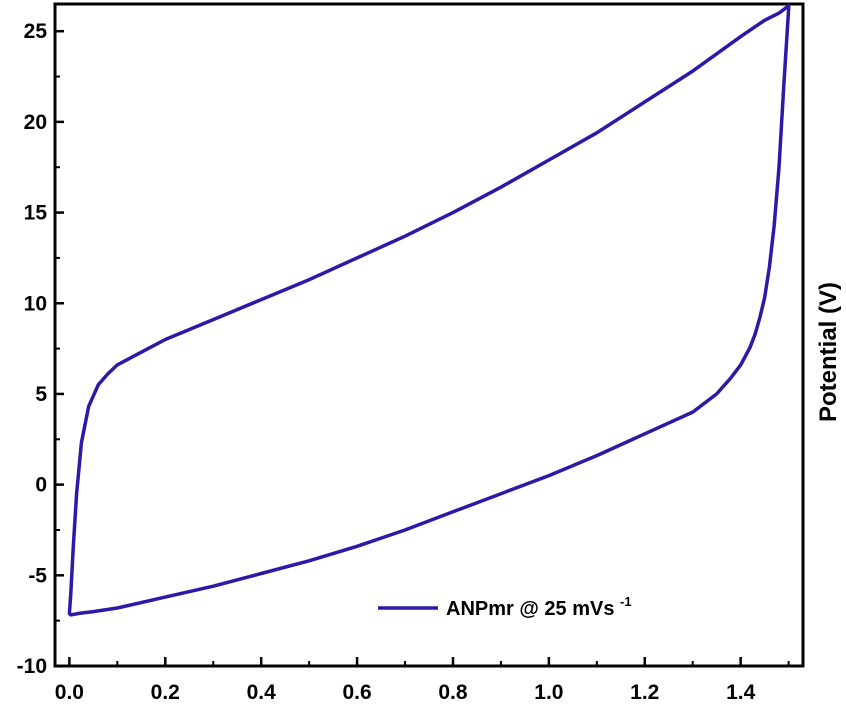 Image resolution: width=846 pixels, height=719 pixels. Describe the element at coordinates (32, 666) in the screenshot. I see `y-tick-label: -10` at that location.